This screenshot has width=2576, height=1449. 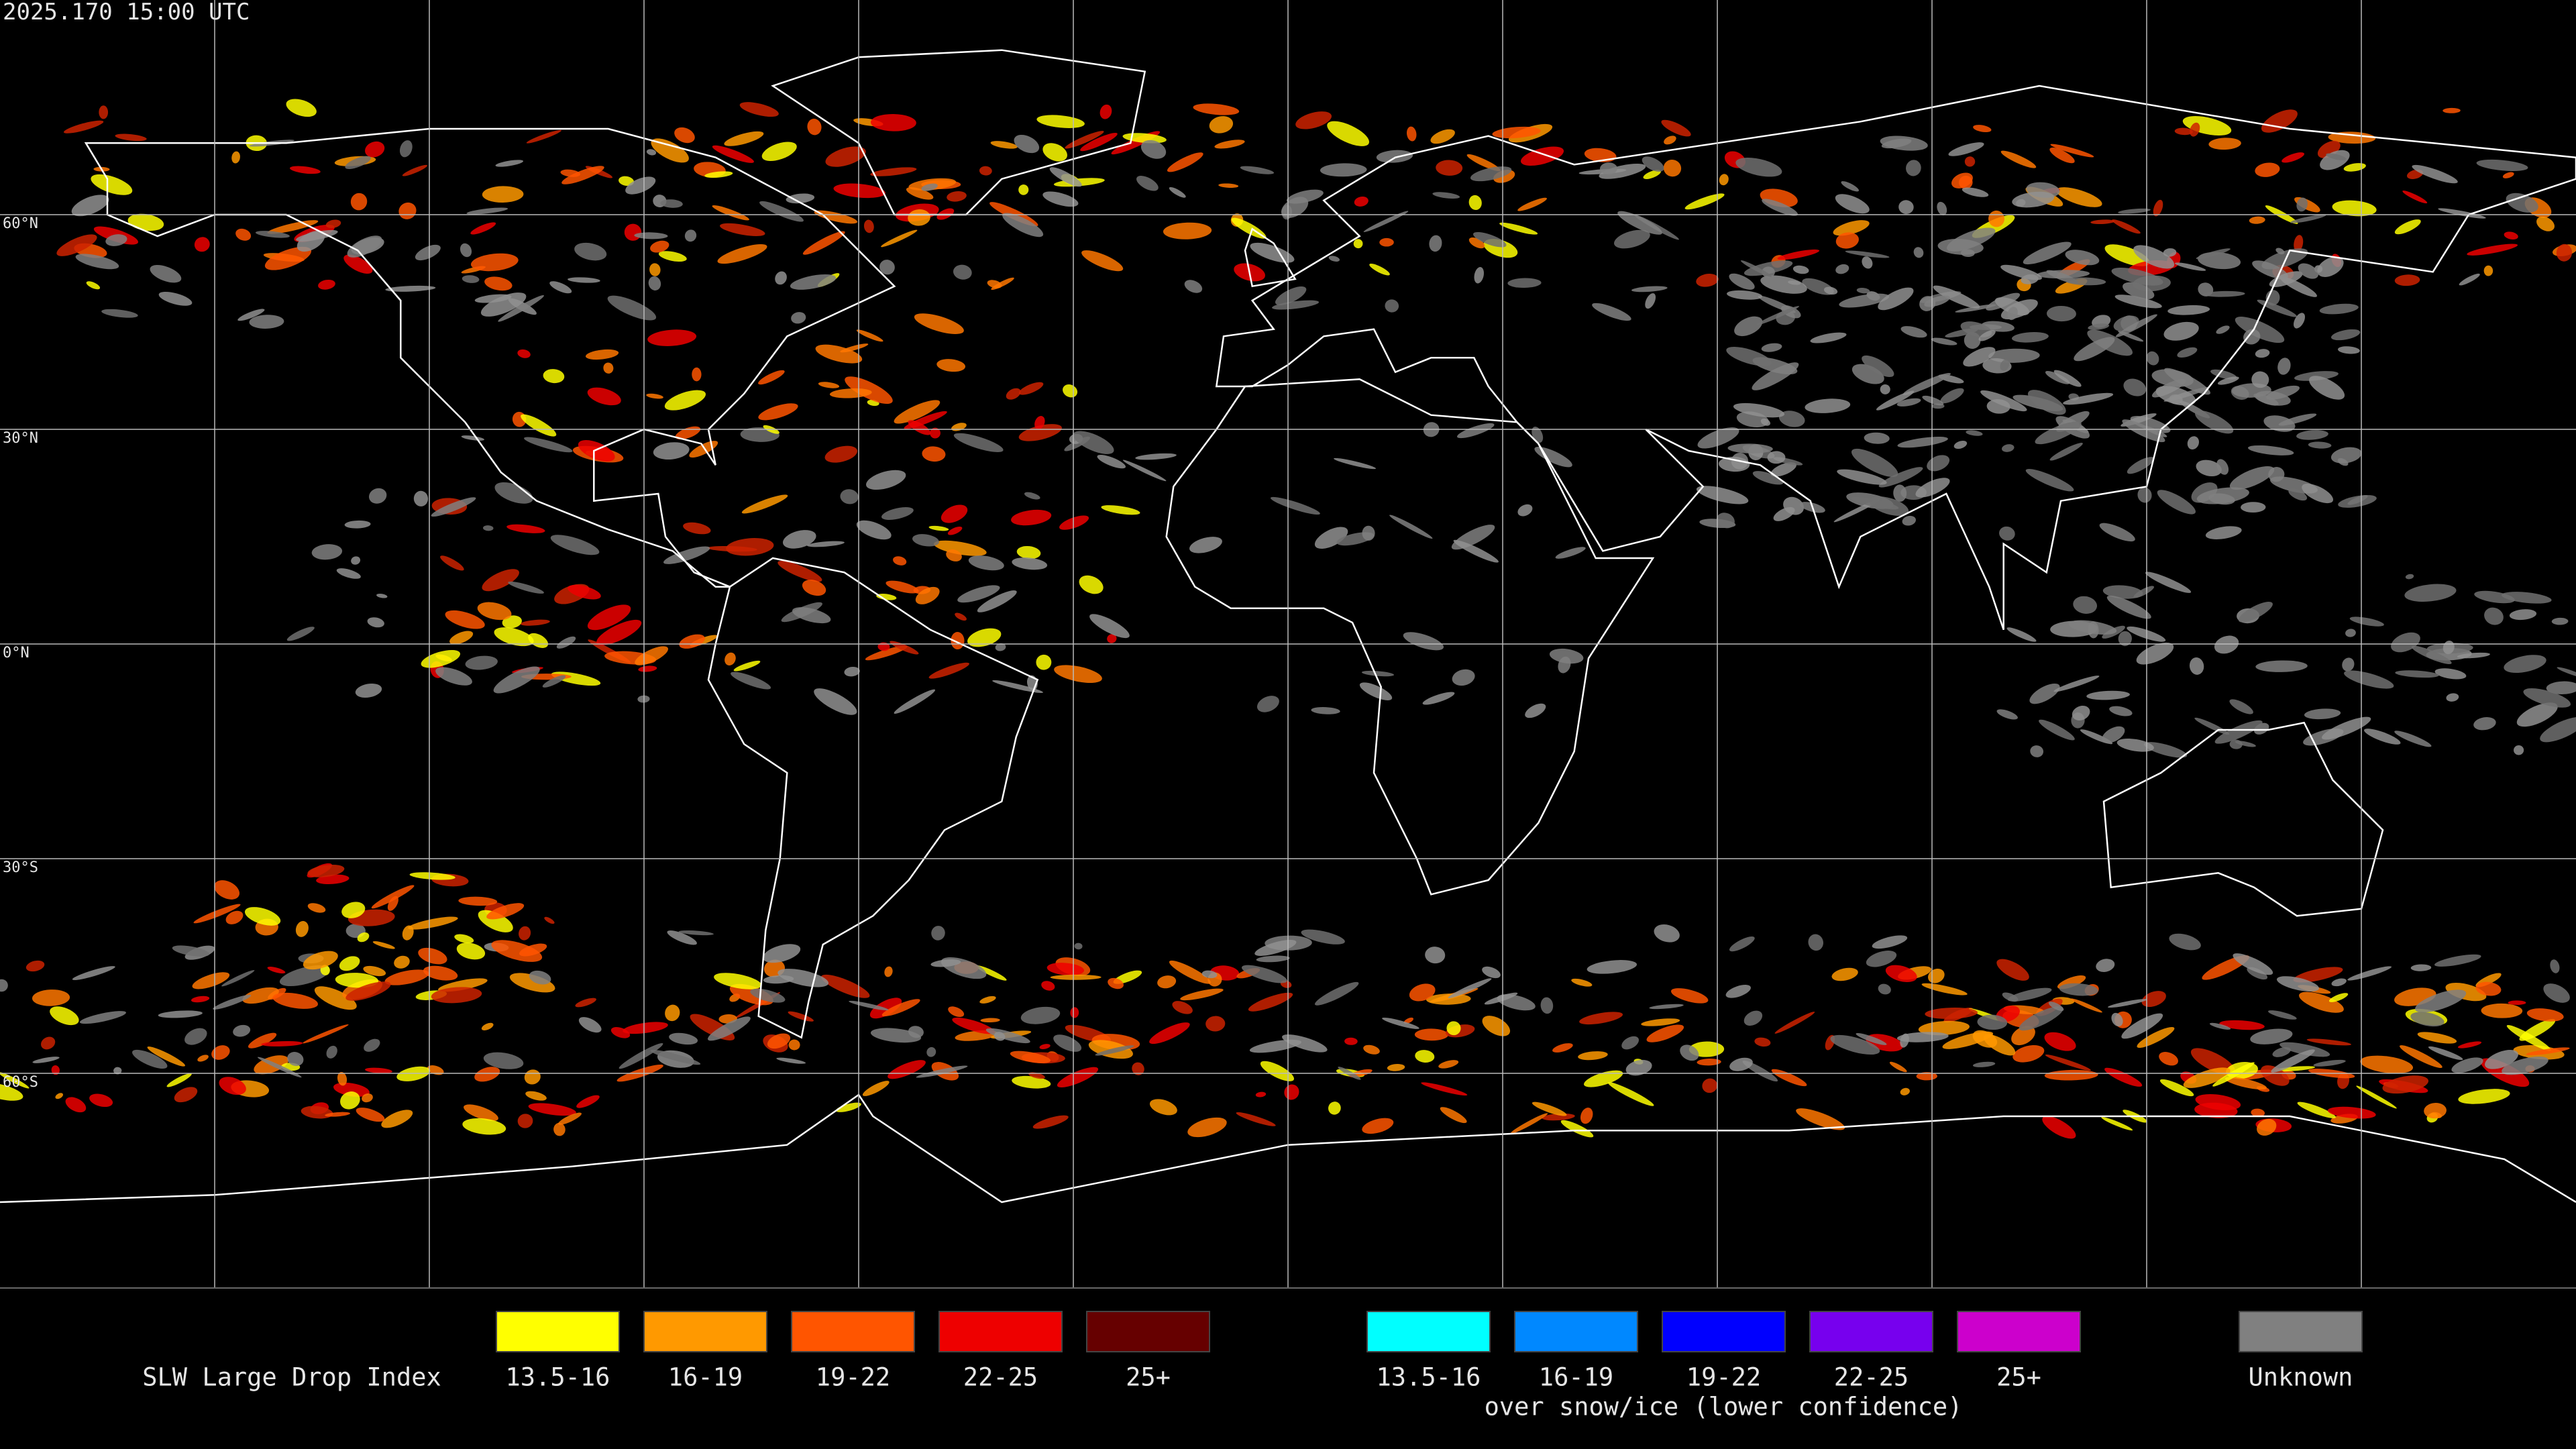 I want to click on legend-label: 19-22, so click(x=1723, y=1377).